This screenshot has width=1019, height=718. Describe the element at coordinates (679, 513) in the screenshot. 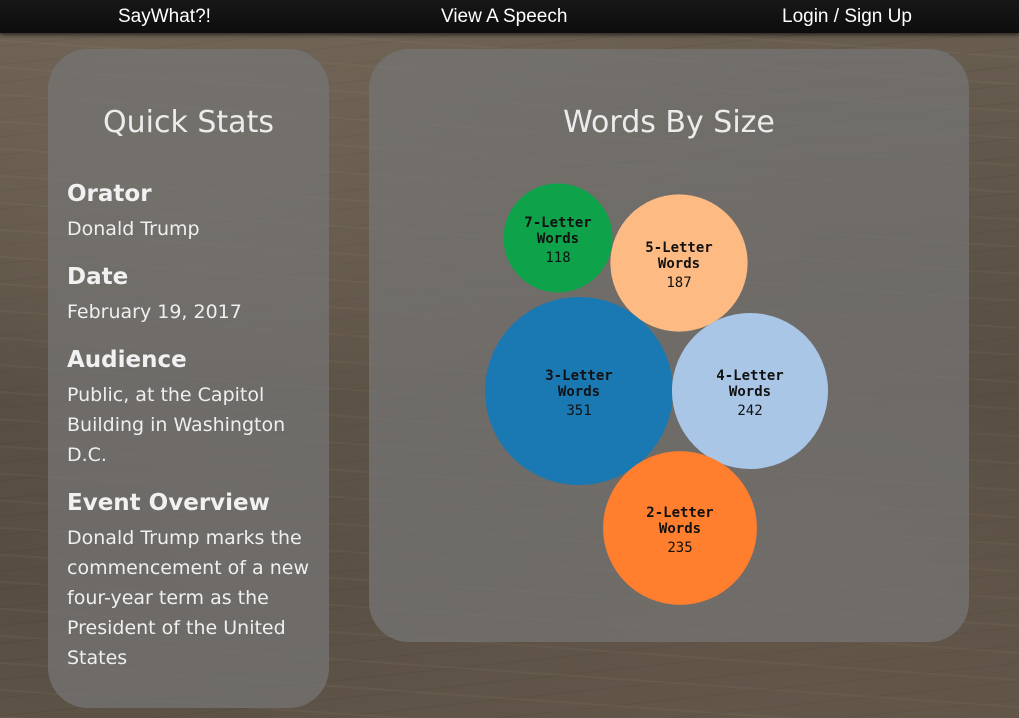

I see `2-letter-label-line1: 2-Letter` at that location.